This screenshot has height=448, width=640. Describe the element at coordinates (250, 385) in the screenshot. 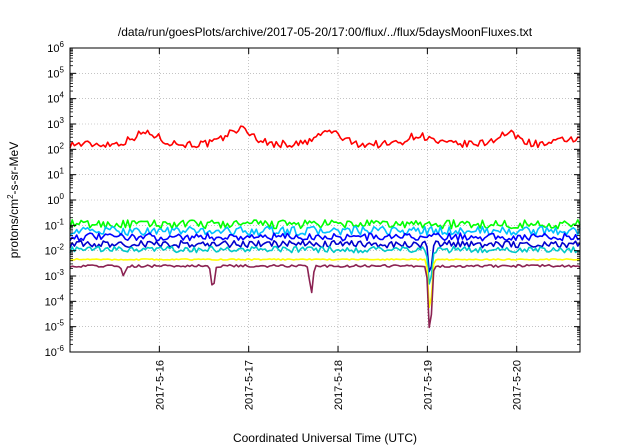

I see `x-tick-label: 2017-5-17` at that location.